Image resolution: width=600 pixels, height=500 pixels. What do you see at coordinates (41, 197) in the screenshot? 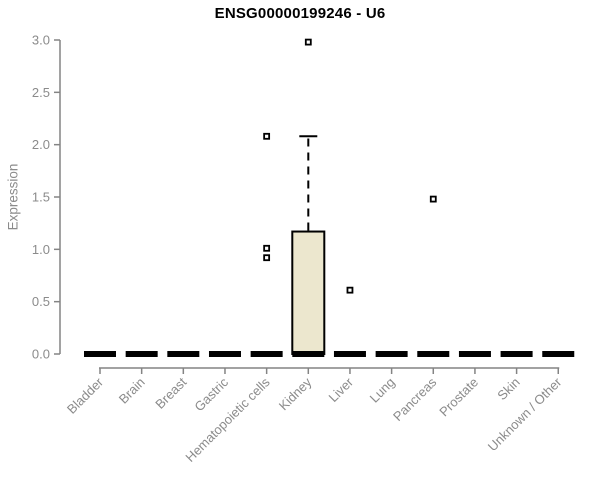
I see `y-tick-label: 1.5` at bounding box center [41, 197].